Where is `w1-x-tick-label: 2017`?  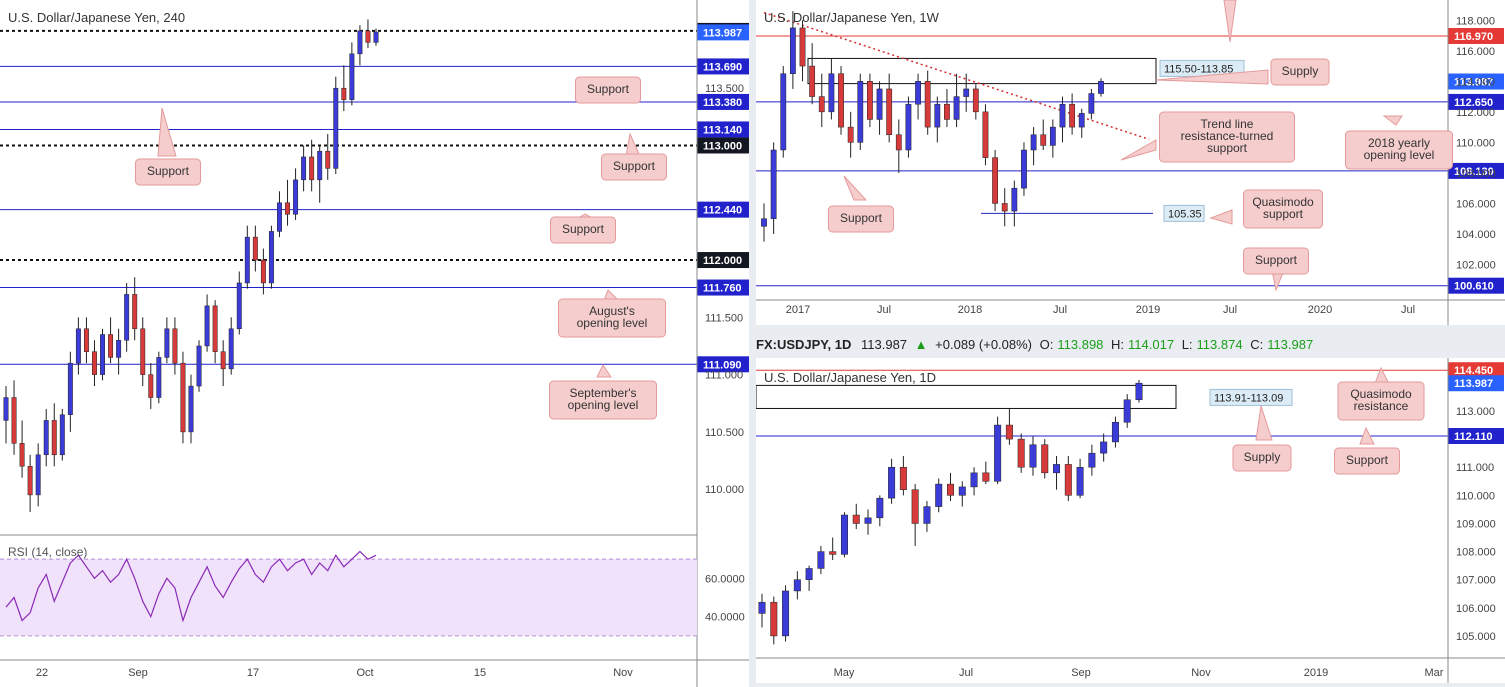 w1-x-tick-label: 2017 is located at coordinates (798, 310).